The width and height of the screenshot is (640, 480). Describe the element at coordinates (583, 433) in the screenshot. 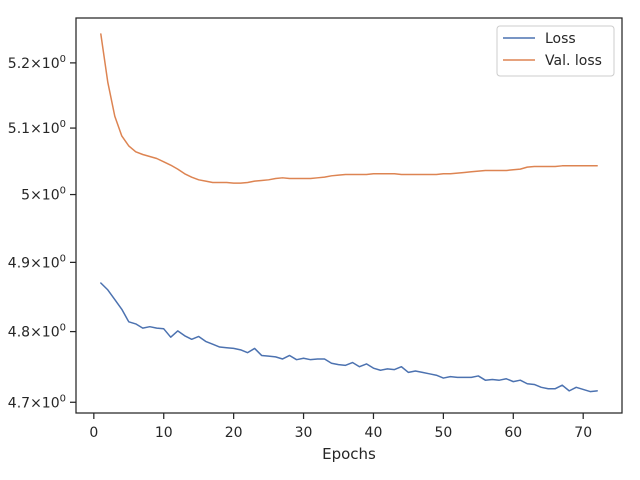

I see `x-tick-label: 70` at that location.